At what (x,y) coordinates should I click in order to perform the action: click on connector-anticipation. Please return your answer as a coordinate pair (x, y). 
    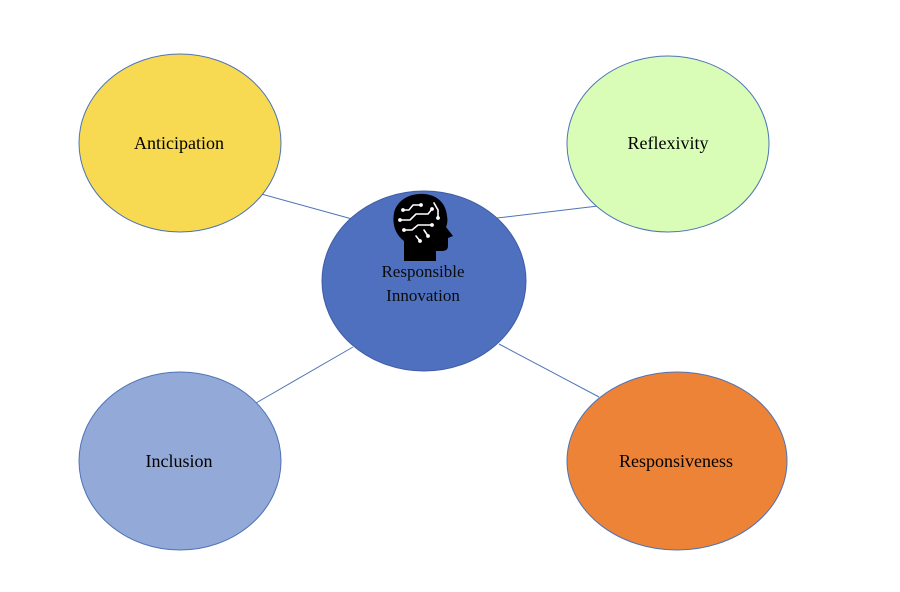
    Looking at the image, I should click on (303, 205).